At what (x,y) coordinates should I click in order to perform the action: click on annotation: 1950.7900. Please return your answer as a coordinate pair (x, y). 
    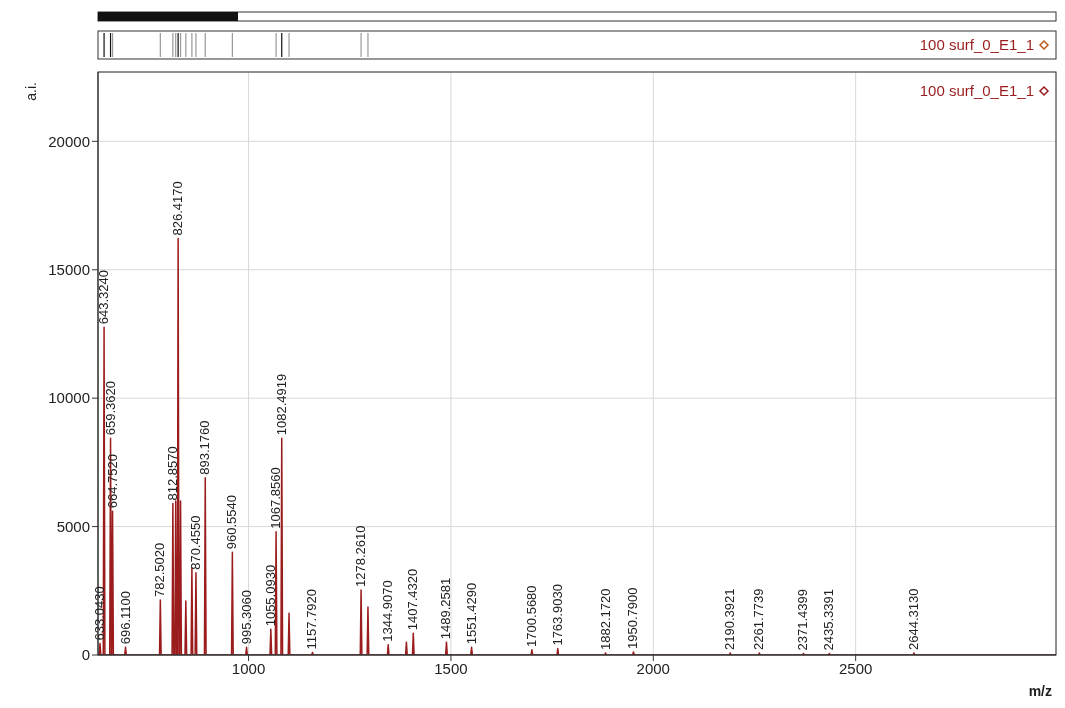
    Looking at the image, I should click on (633, 618).